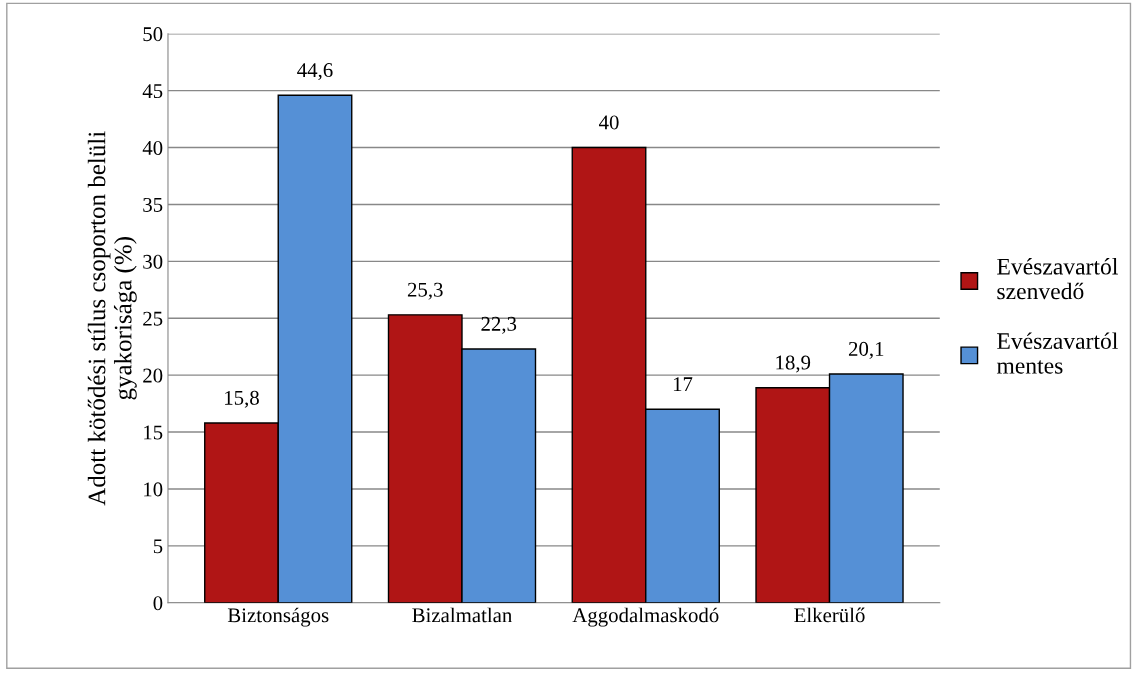  What do you see at coordinates (153, 34) in the screenshot?
I see `y-tick-label: 50` at bounding box center [153, 34].